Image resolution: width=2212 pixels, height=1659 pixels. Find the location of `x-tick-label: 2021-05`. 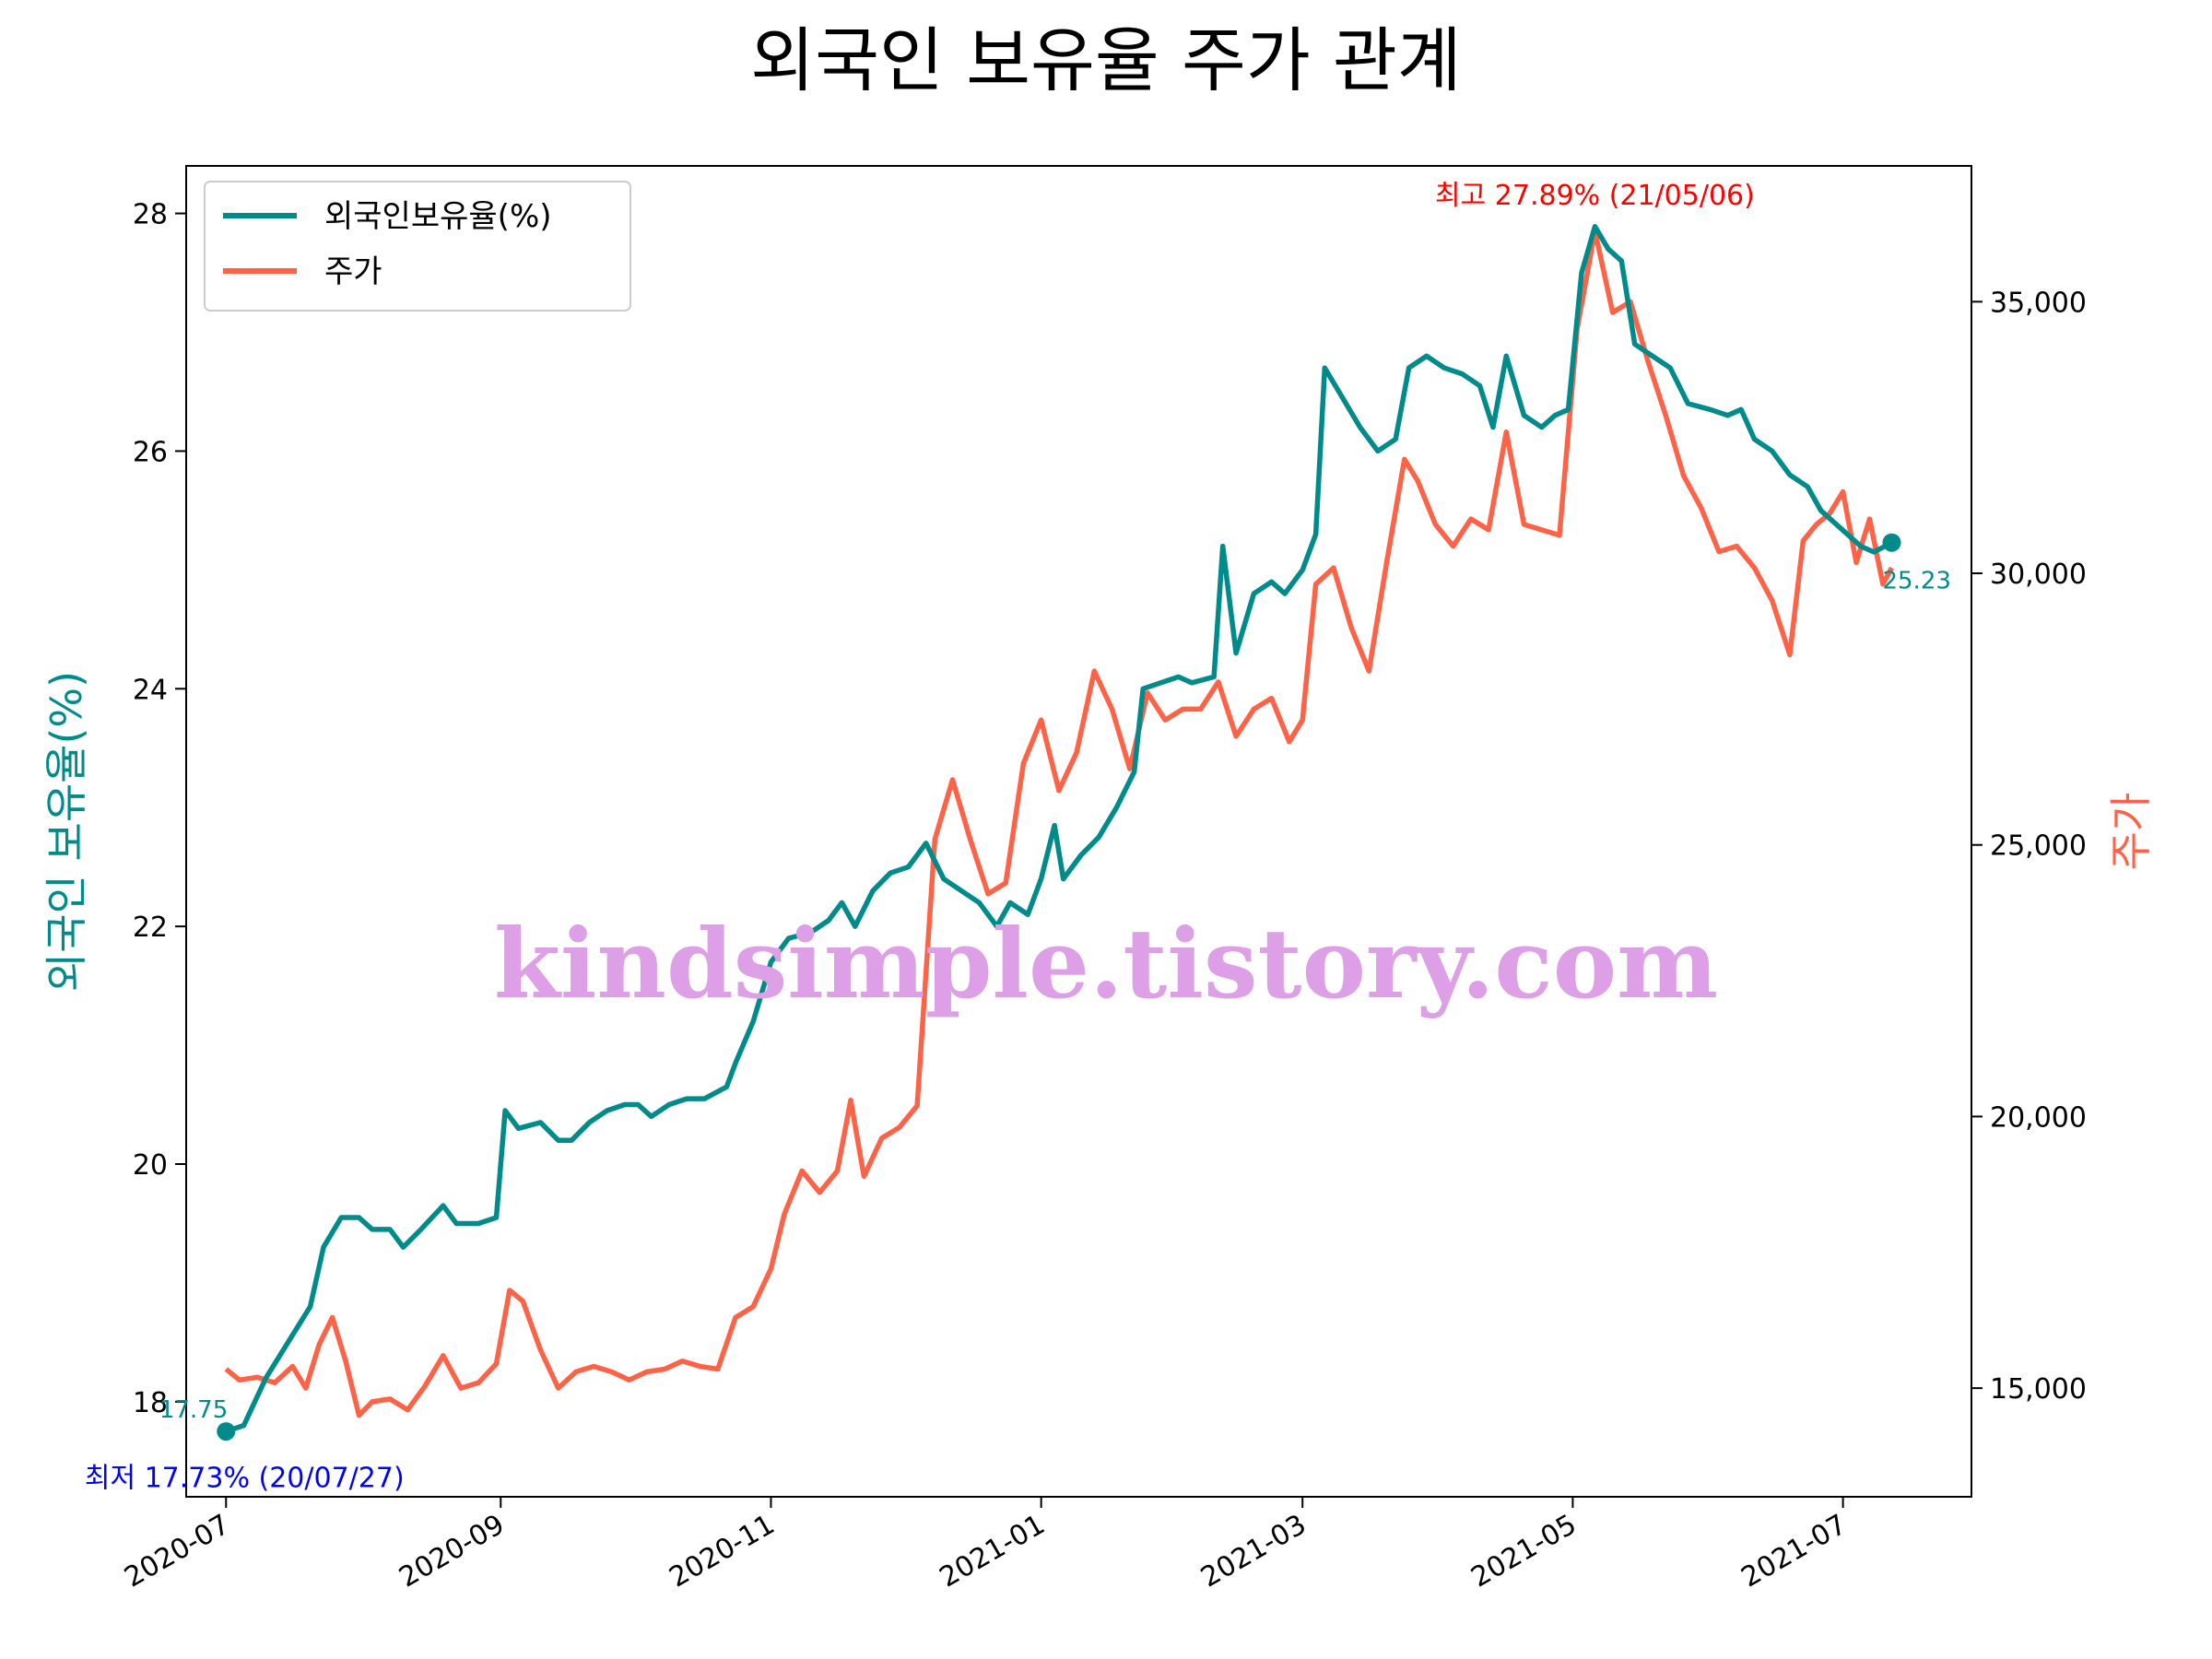

x-tick-label: 2021-05 is located at coordinates (1523, 1551).